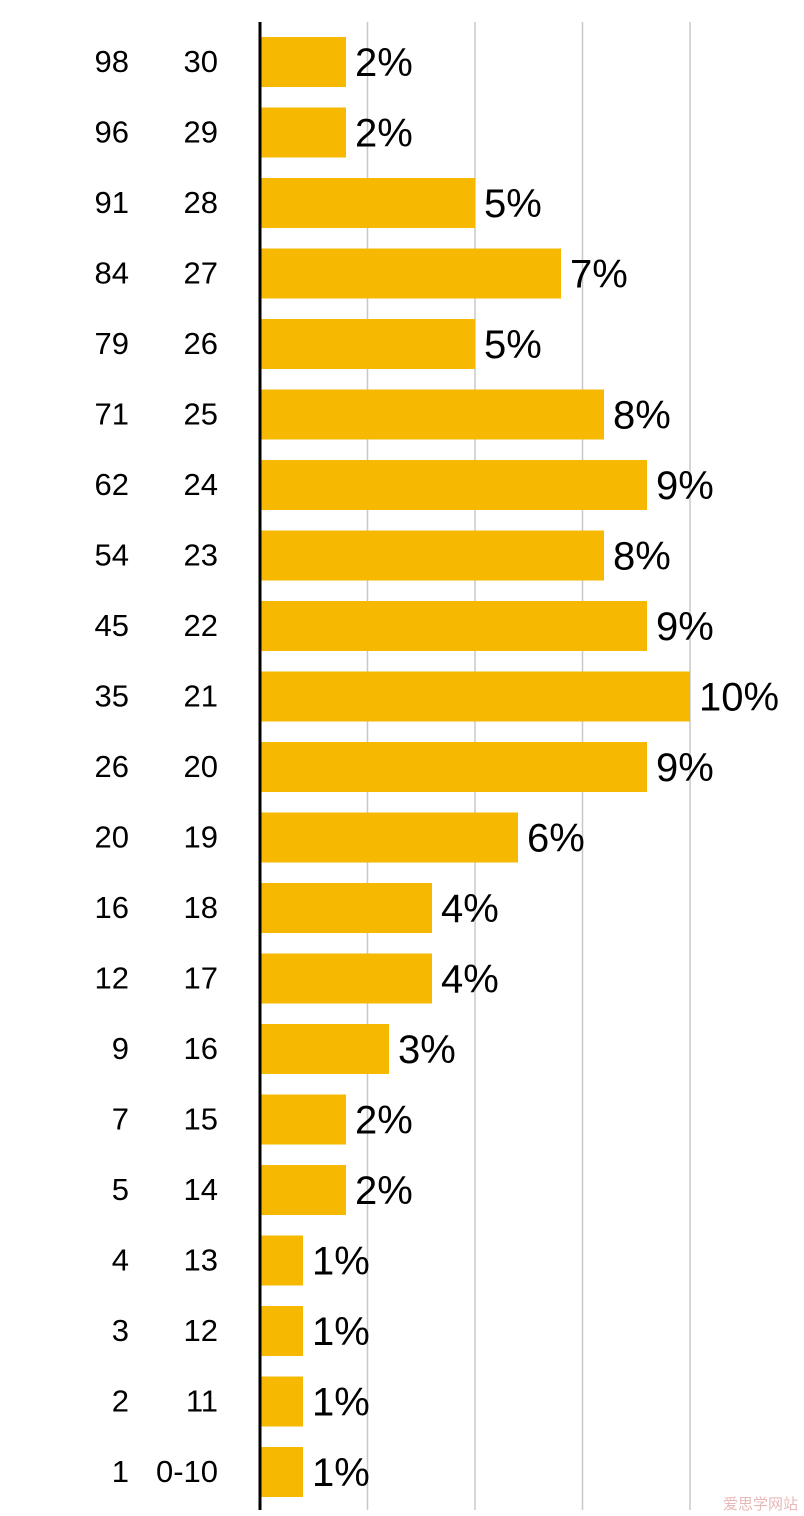  What do you see at coordinates (384, 1191) in the screenshot?
I see `data-label-14: 2%` at bounding box center [384, 1191].